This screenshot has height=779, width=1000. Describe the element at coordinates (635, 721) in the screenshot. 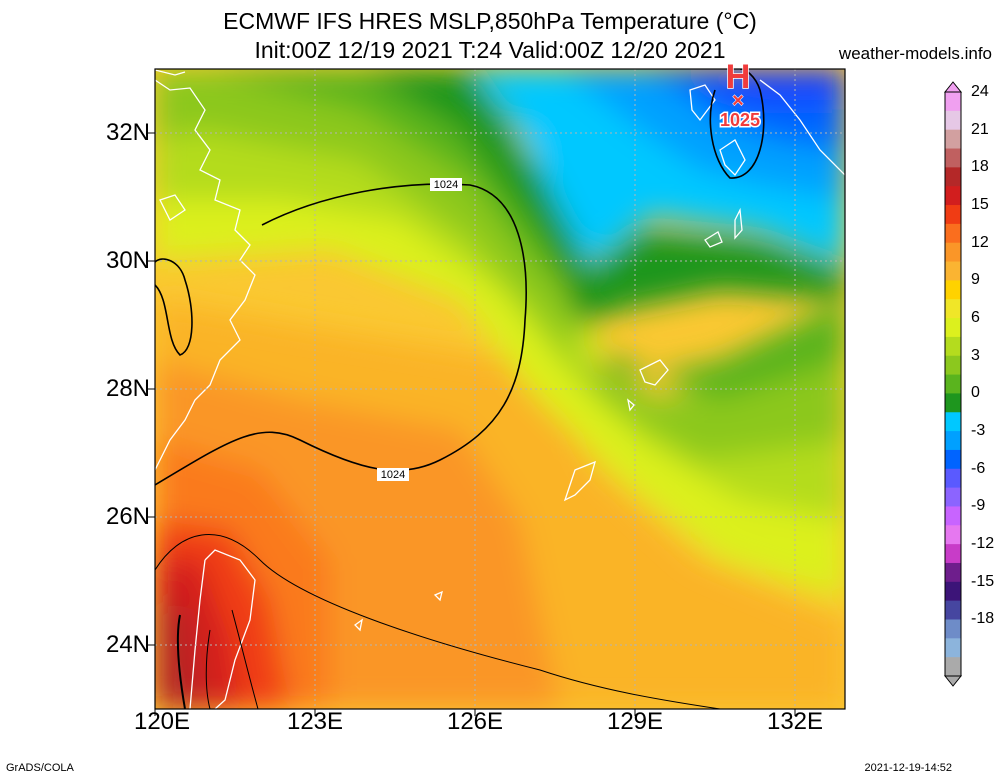

I see `lon-label: 129E` at that location.